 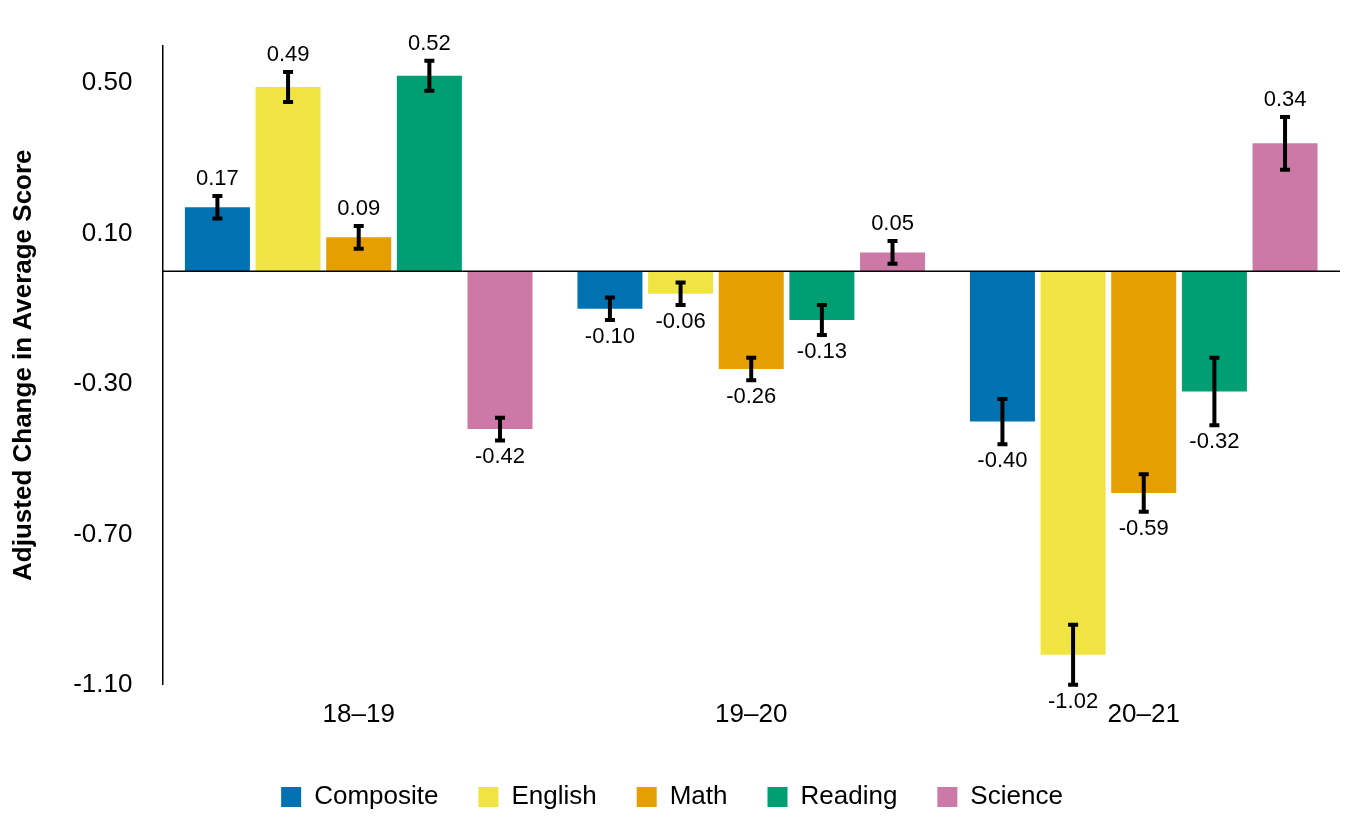 What do you see at coordinates (288, 53) in the screenshot?
I see `data-label: 0.49` at bounding box center [288, 53].